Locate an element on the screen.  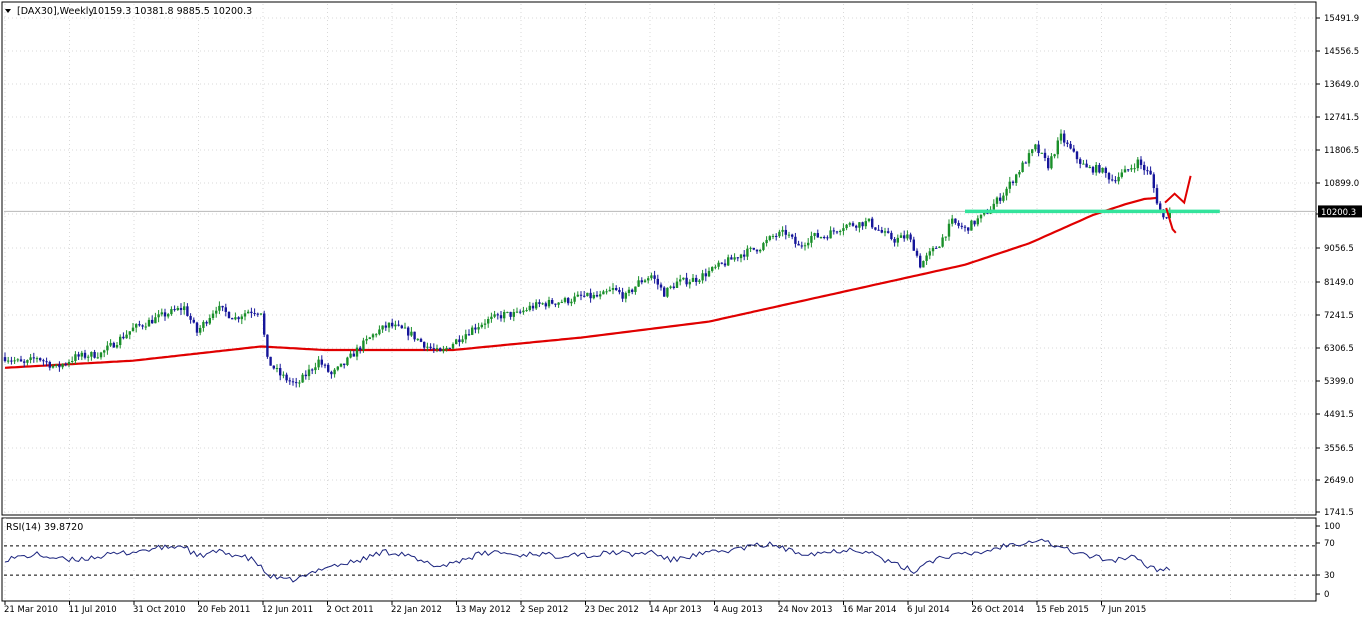
x-tick-label: 31 Oct 2010 is located at coordinates (159, 610).